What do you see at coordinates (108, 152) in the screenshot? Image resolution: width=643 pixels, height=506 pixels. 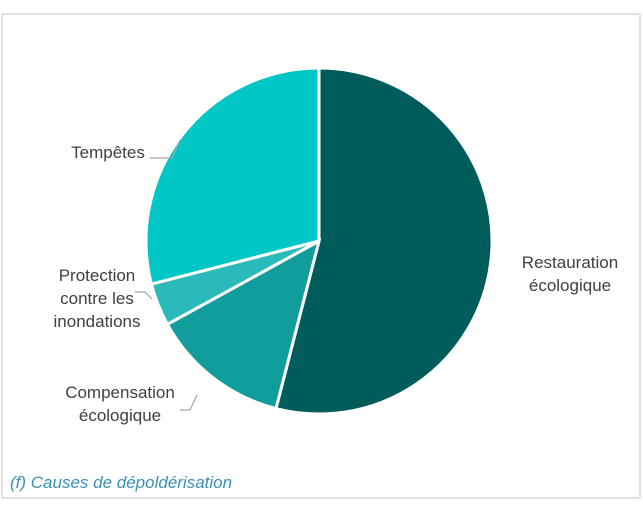 I see `slice-label: Tempêtes` at bounding box center [108, 152].